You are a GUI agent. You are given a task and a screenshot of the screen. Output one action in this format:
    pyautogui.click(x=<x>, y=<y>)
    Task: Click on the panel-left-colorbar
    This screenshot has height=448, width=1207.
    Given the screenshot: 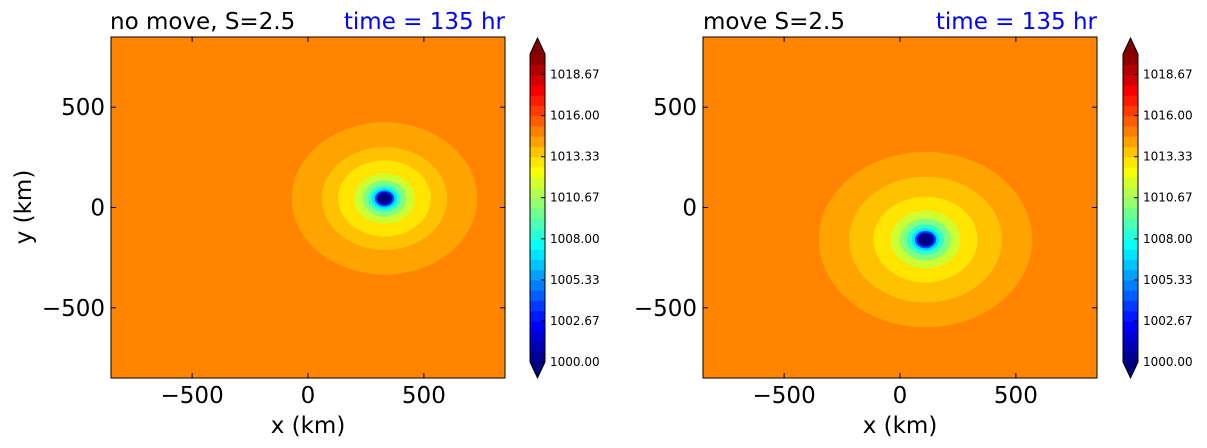 What is the action you would take?
    pyautogui.click(x=537, y=208)
    